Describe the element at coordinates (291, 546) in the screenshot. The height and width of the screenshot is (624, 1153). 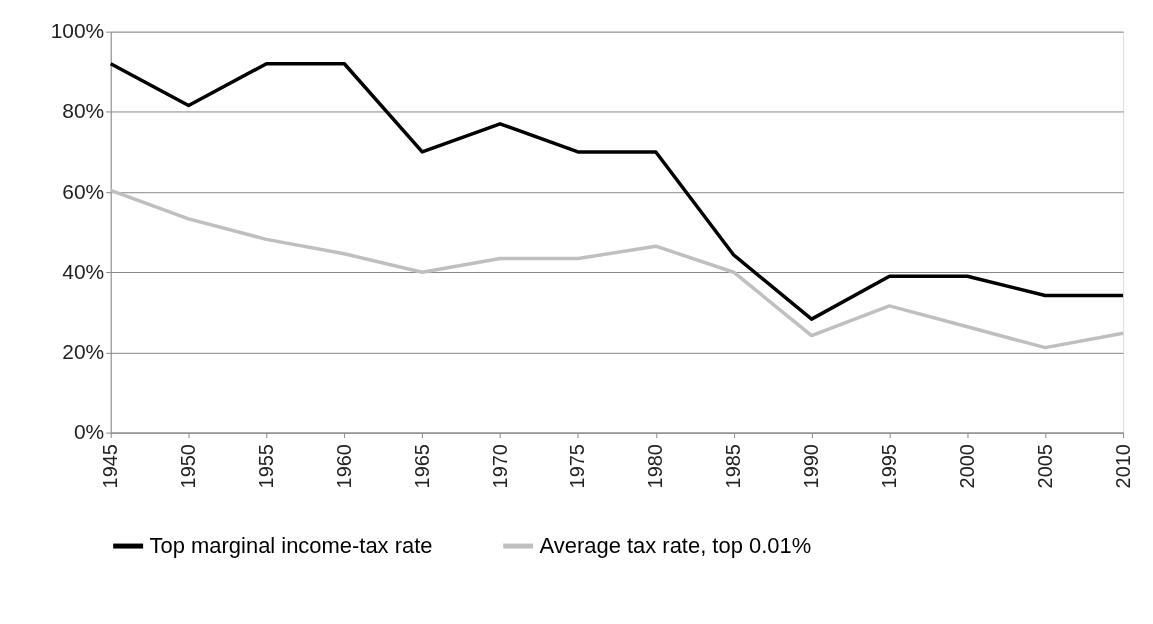
I see `legend-label: Top marginal income-tax rate` at that location.